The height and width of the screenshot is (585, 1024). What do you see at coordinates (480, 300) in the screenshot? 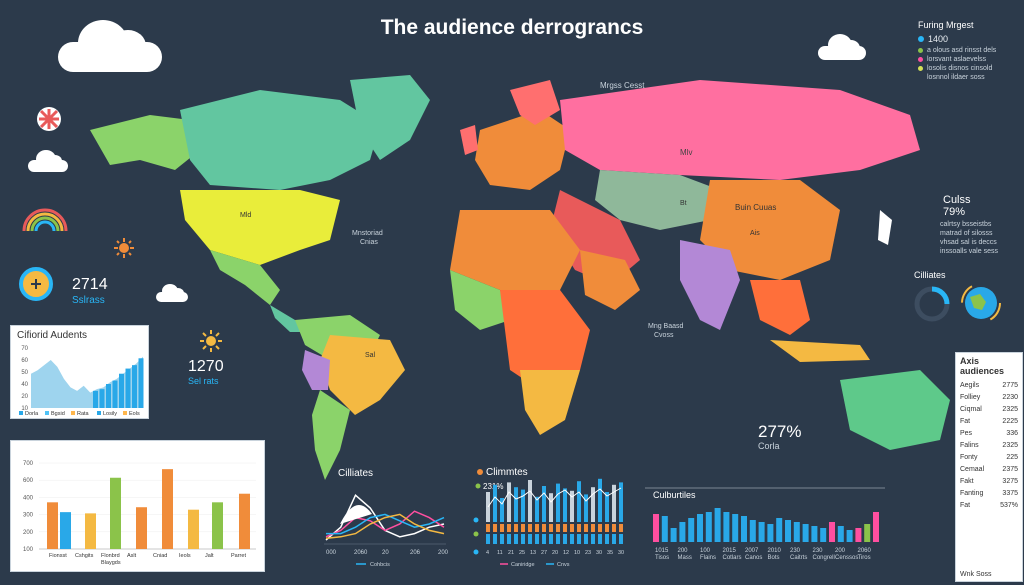
I see `map-region-west-africa` at bounding box center [480, 300].